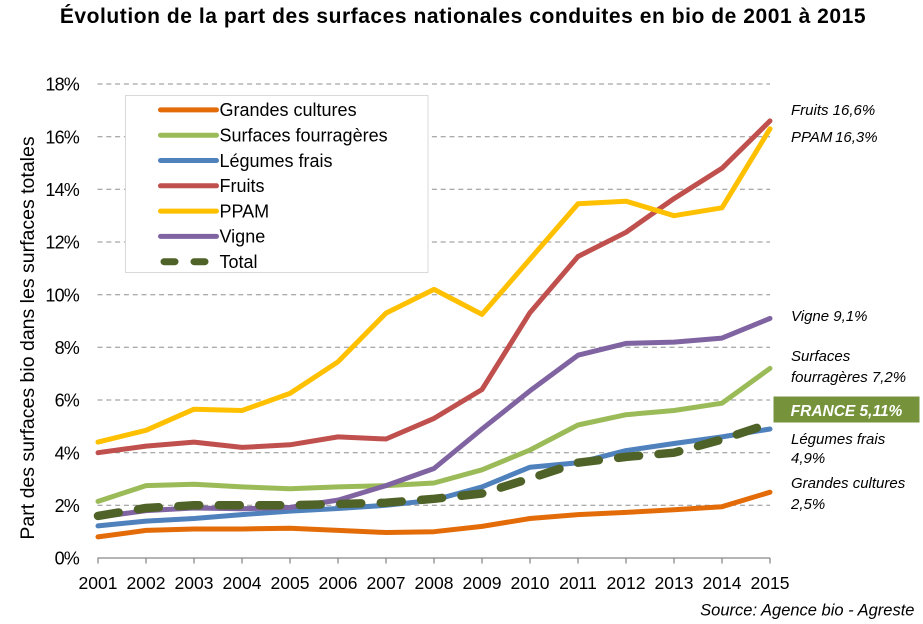 This screenshot has height=624, width=923. What do you see at coordinates (146, 583) in the screenshot?
I see `svg-text: 2002` at bounding box center [146, 583].